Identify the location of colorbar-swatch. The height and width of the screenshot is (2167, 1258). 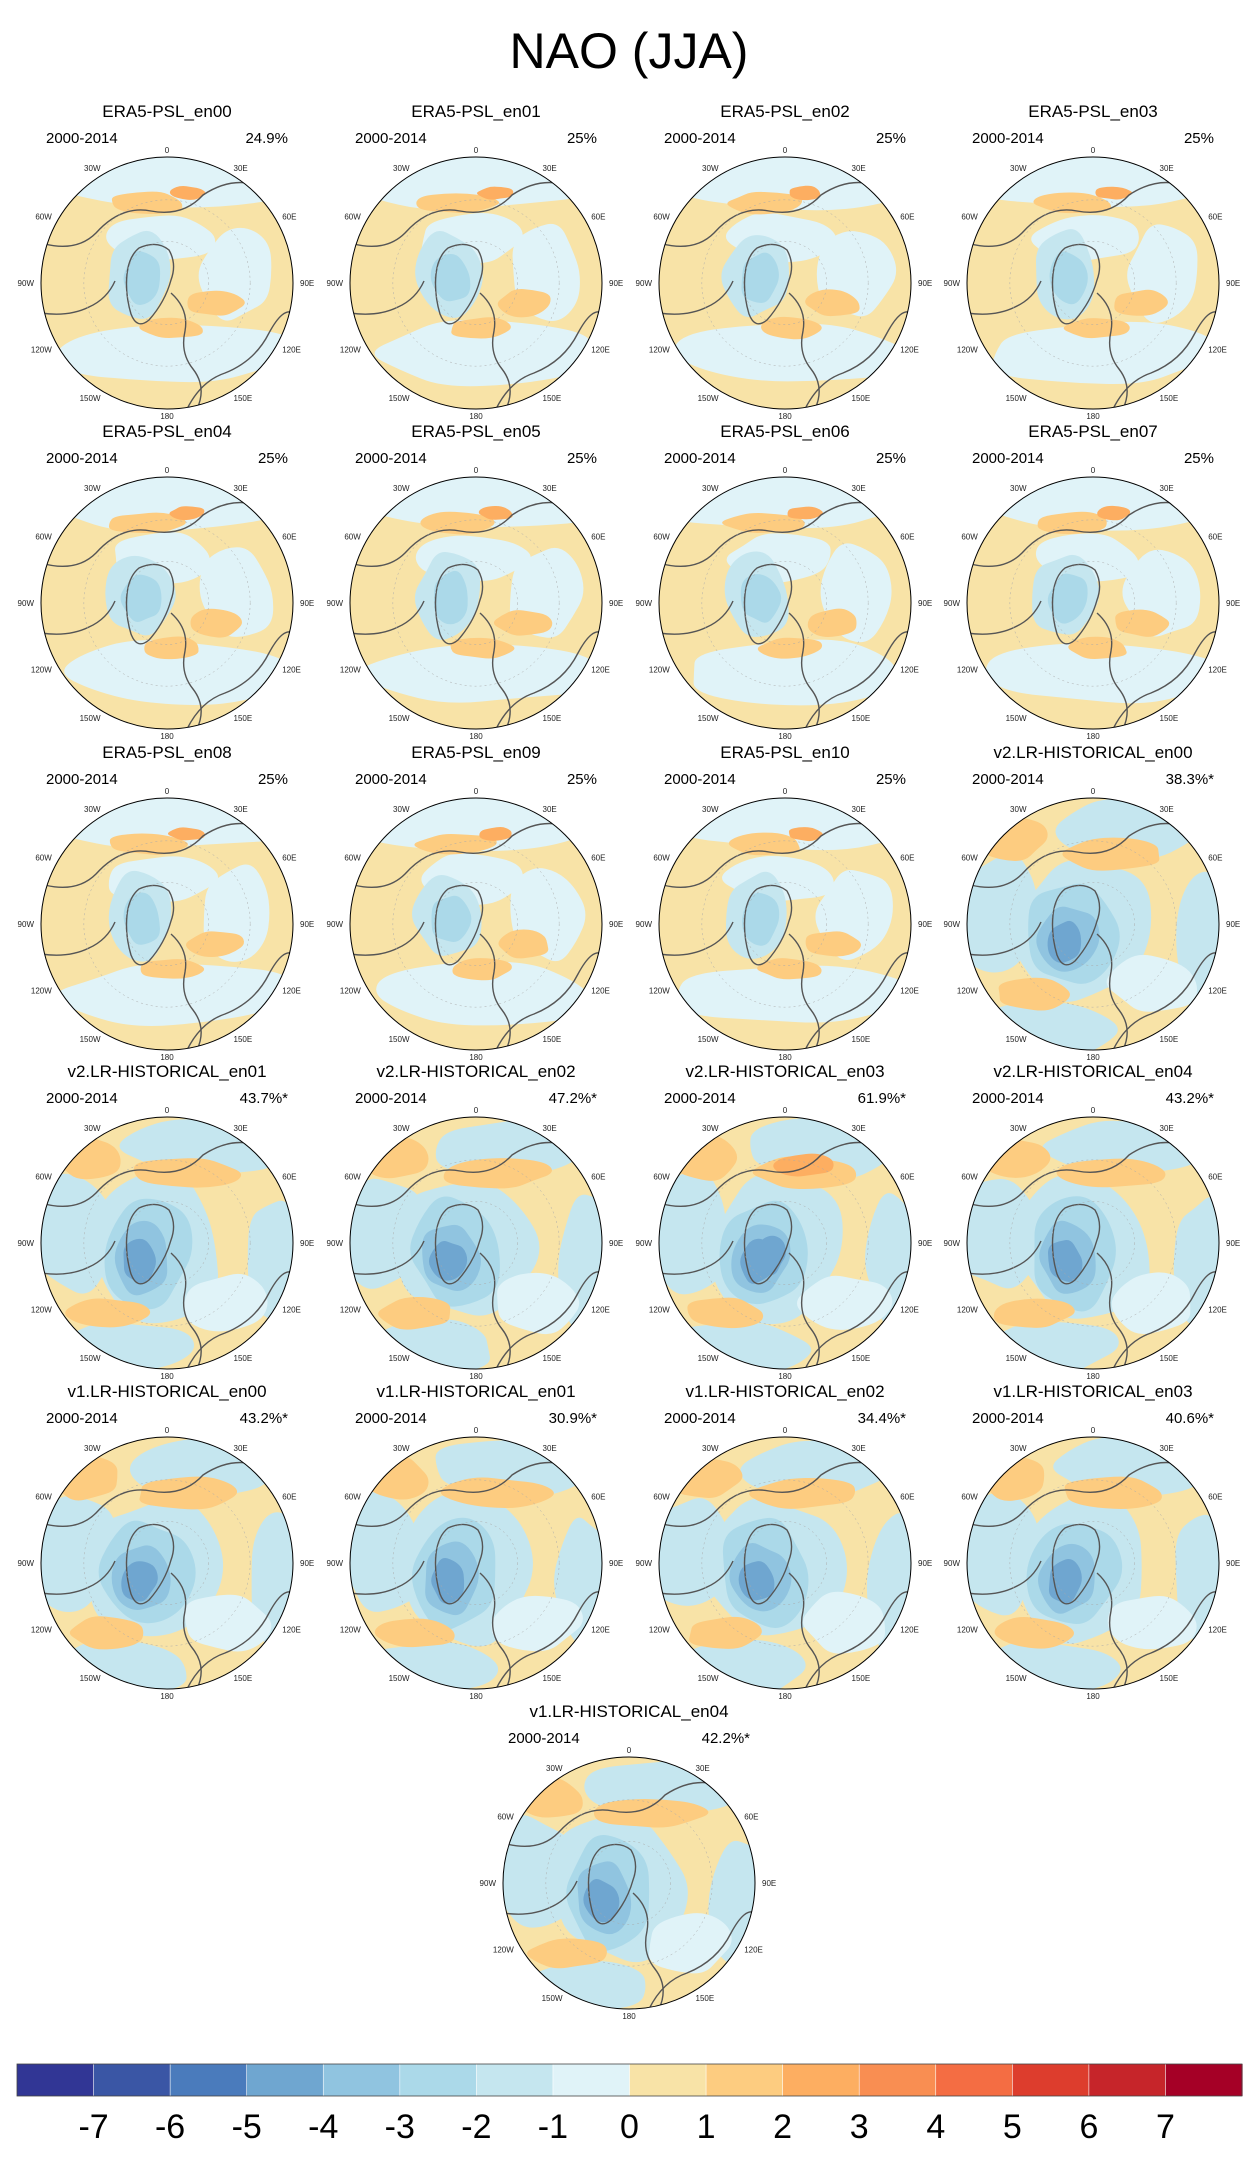
(56, 2080).